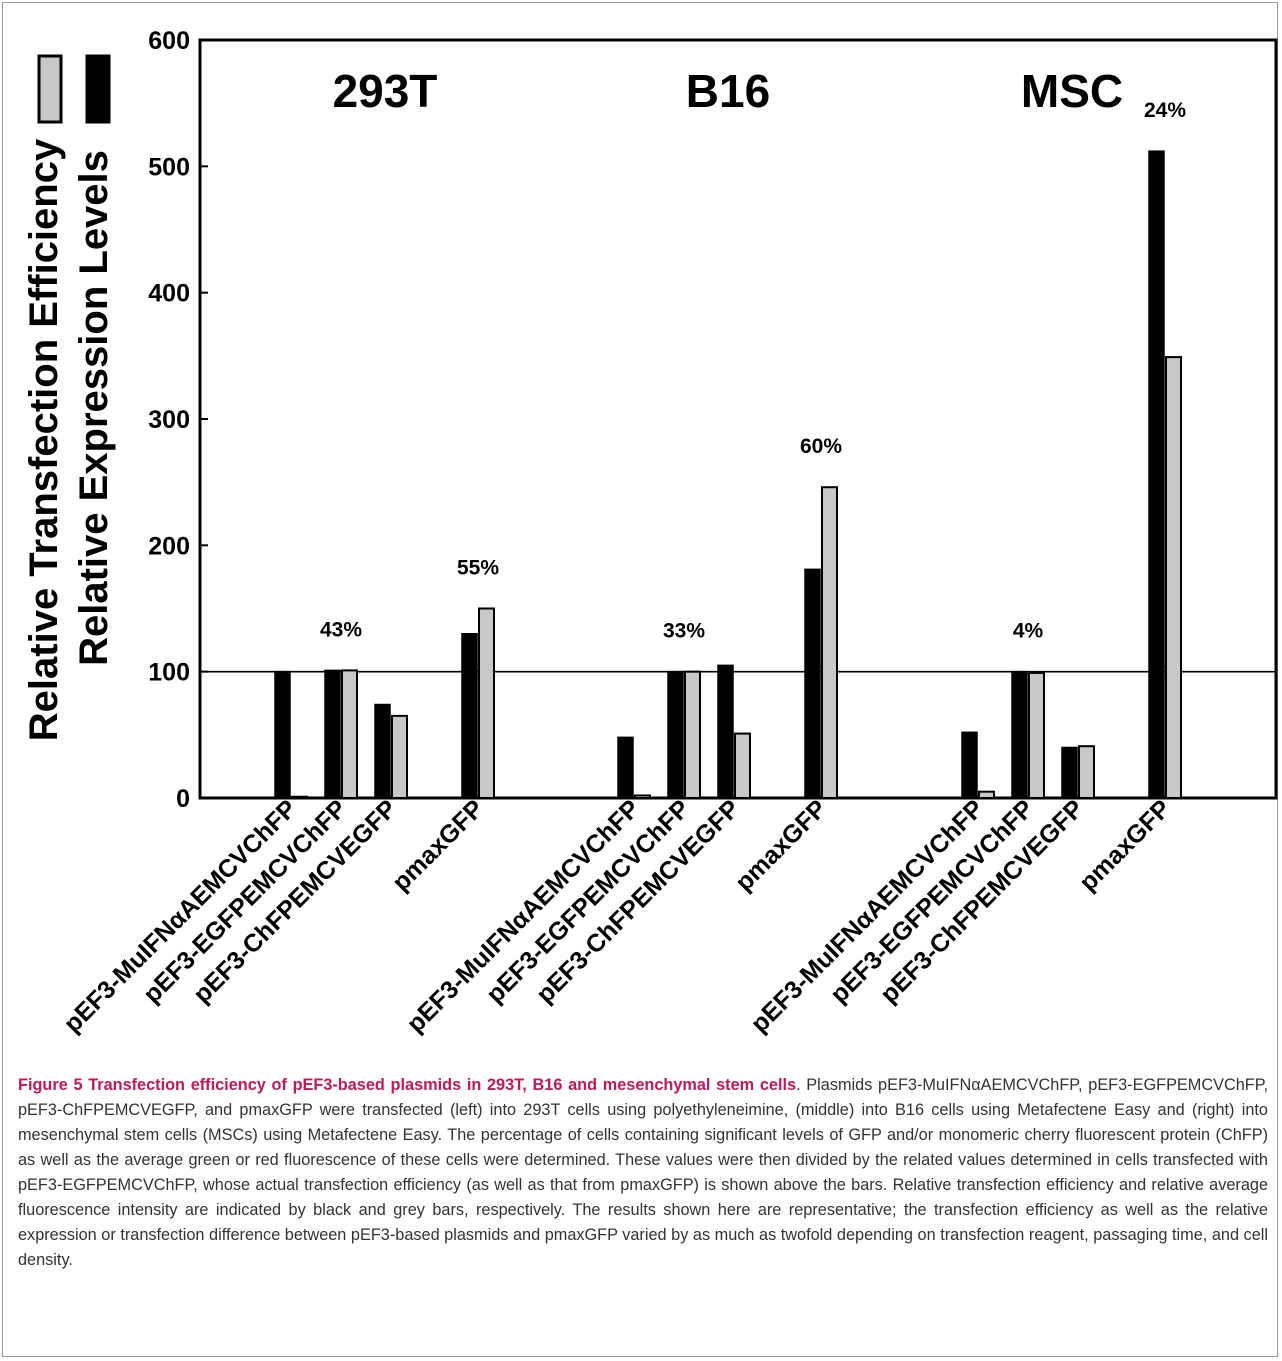 The width and height of the screenshot is (1282, 1361). Describe the element at coordinates (385, 91) in the screenshot. I see `group-label-293t: 293T` at that location.